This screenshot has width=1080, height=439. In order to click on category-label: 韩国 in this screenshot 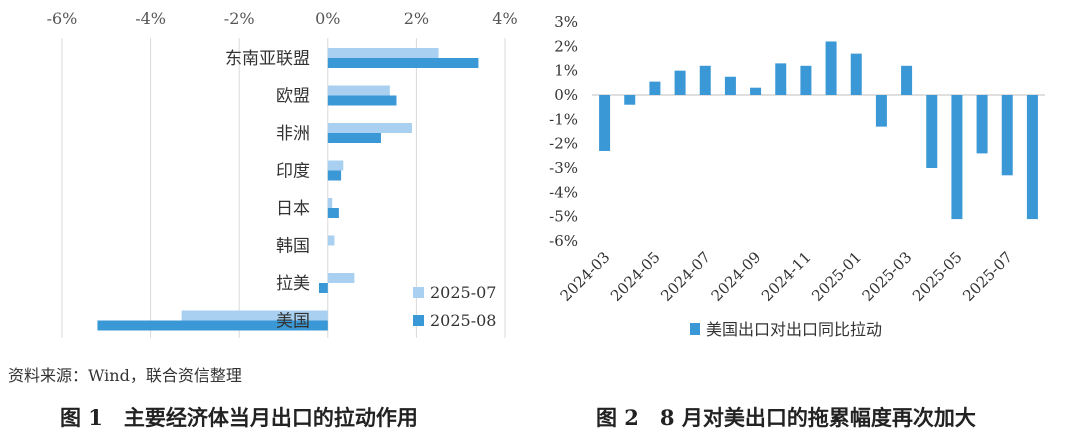, I will do `click(293, 247)`.